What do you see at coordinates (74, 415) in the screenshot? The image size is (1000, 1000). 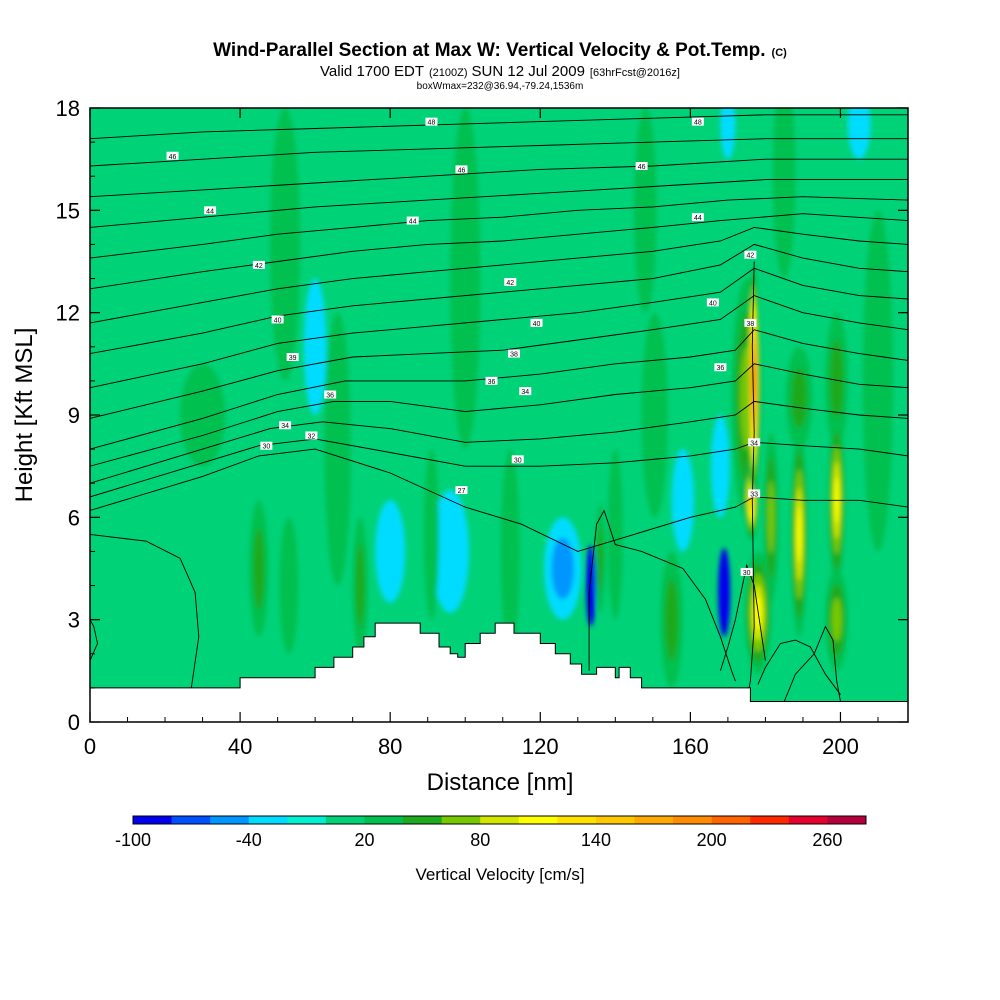 I see `y-tick-label: 9` at bounding box center [74, 415].